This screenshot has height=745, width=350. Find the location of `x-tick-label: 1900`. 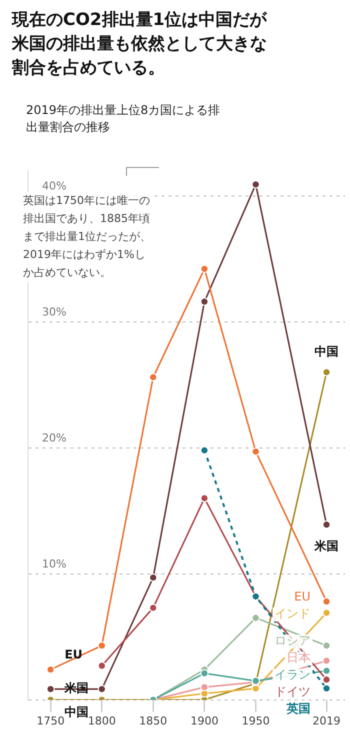

x-tick-label: 1900 is located at coordinates (204, 721).